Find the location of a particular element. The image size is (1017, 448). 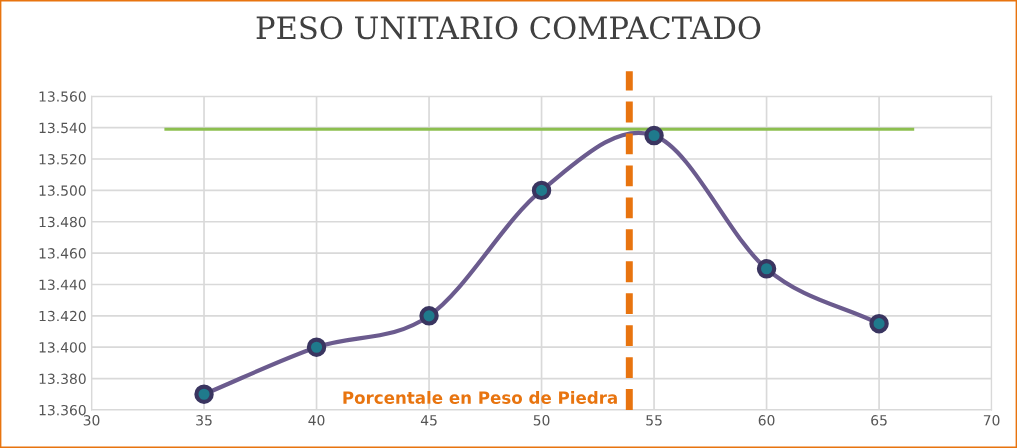

y-tick-label: 13.400 is located at coordinates (62, 347).